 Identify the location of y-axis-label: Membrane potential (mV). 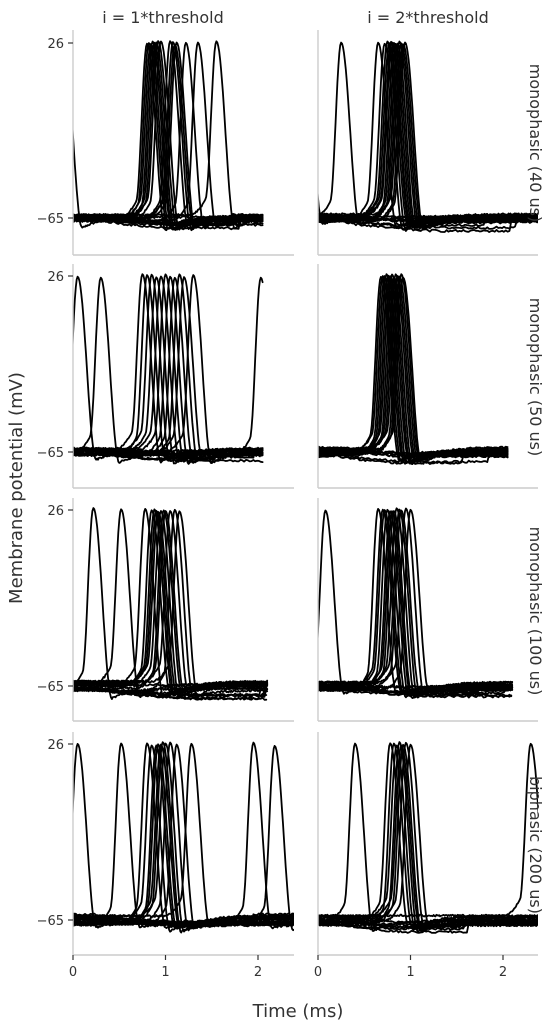
(16, 488).